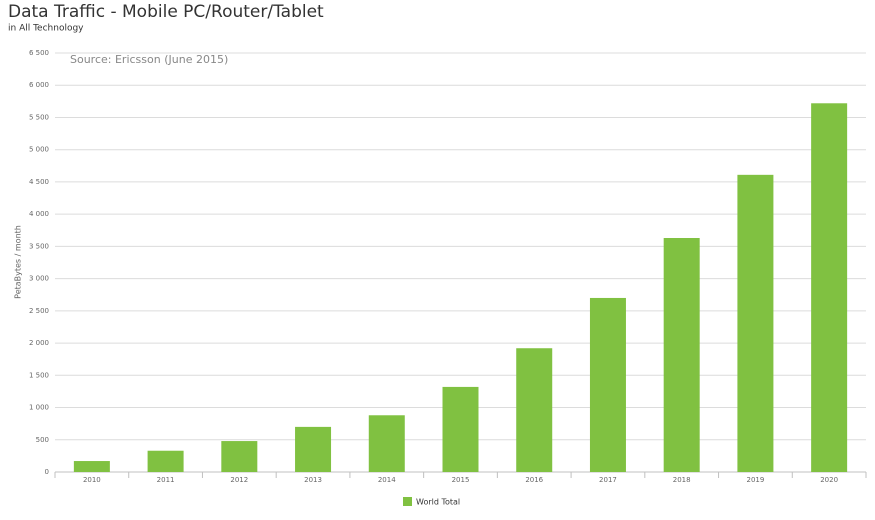 This screenshot has width=875, height=520. I want to click on x-tick-label: 2020, so click(829, 480).